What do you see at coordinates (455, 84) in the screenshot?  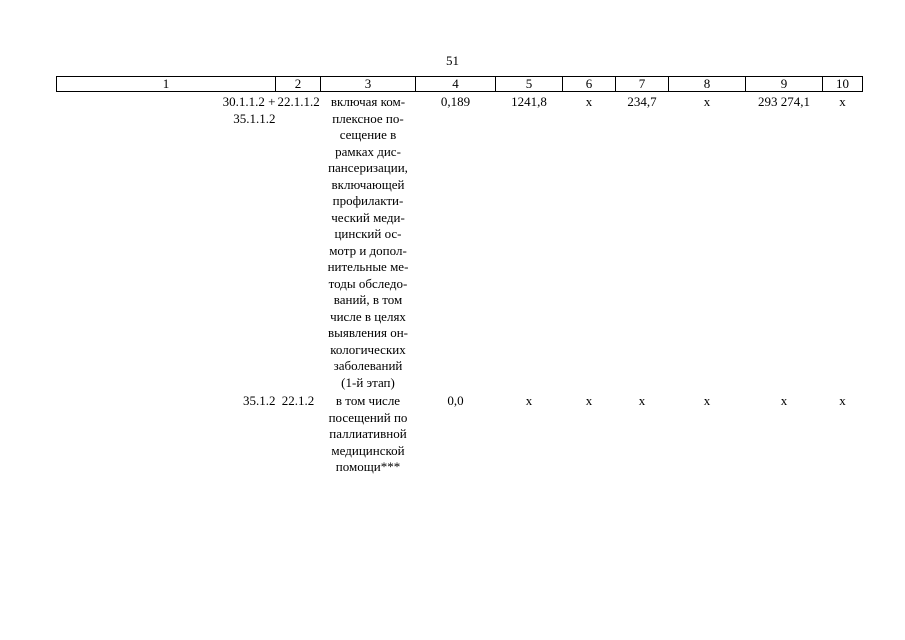 I see `header-cell: 4` at bounding box center [455, 84].